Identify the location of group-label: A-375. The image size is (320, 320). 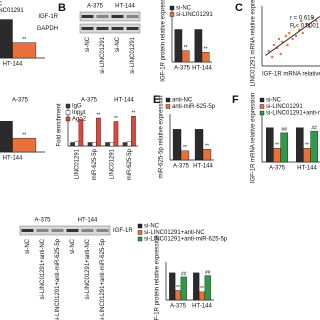
(89, 101).